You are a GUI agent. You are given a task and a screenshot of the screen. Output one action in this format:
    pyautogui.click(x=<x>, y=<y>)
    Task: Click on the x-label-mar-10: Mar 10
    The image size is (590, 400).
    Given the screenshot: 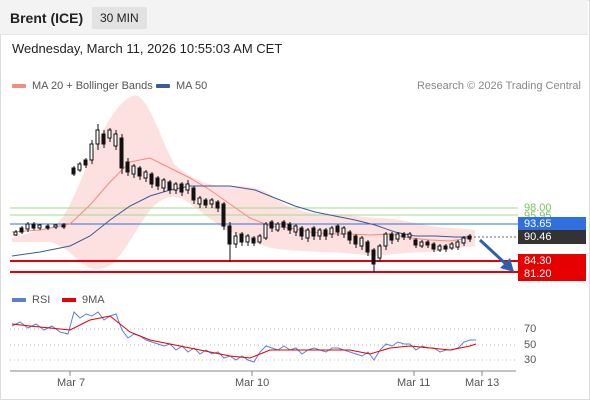 What is the action you would take?
    pyautogui.click(x=252, y=383)
    